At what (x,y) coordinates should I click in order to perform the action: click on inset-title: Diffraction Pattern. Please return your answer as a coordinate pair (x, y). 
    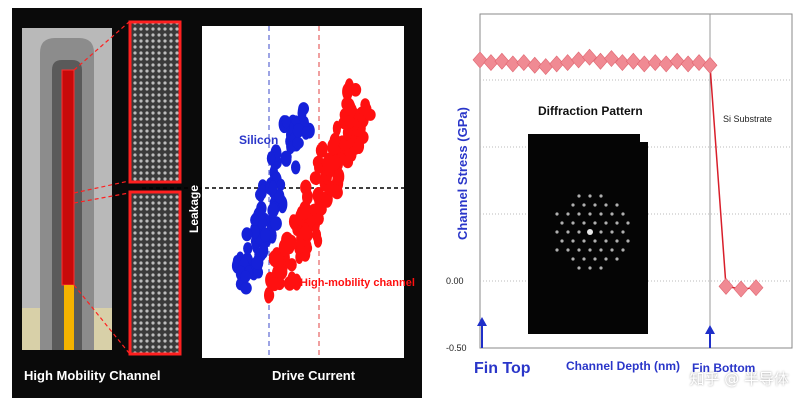
    Looking at the image, I should click on (590, 111).